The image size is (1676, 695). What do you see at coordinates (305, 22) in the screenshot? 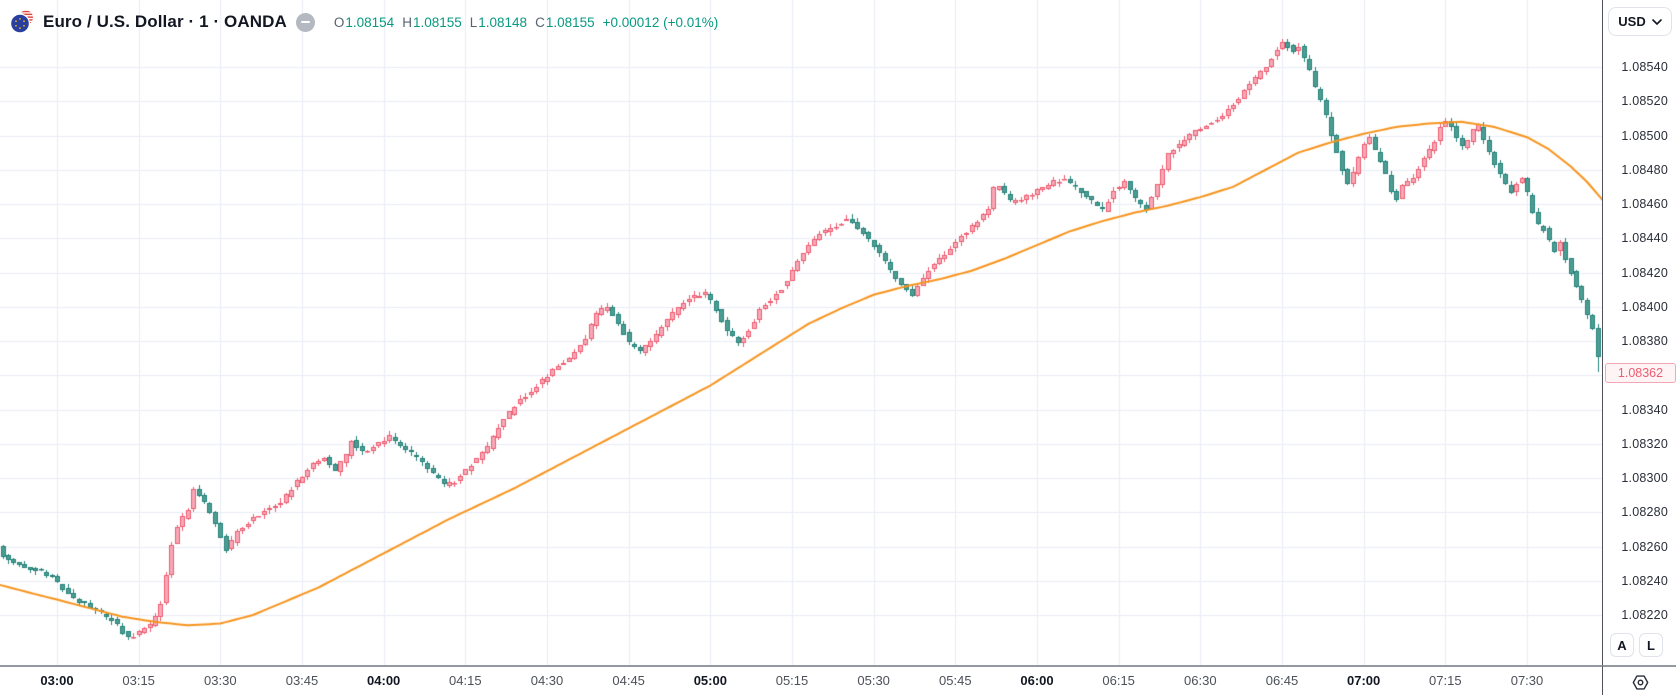
I see `minus-circle-icon` at bounding box center [305, 22].